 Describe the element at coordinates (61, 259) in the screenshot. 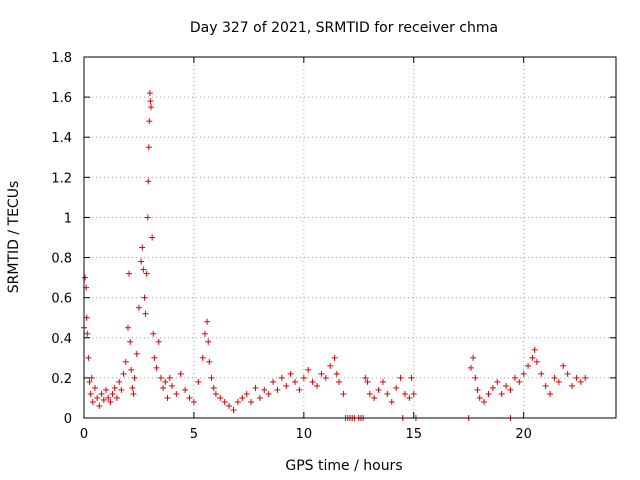

I see `y-tick-label: 0.8` at that location.